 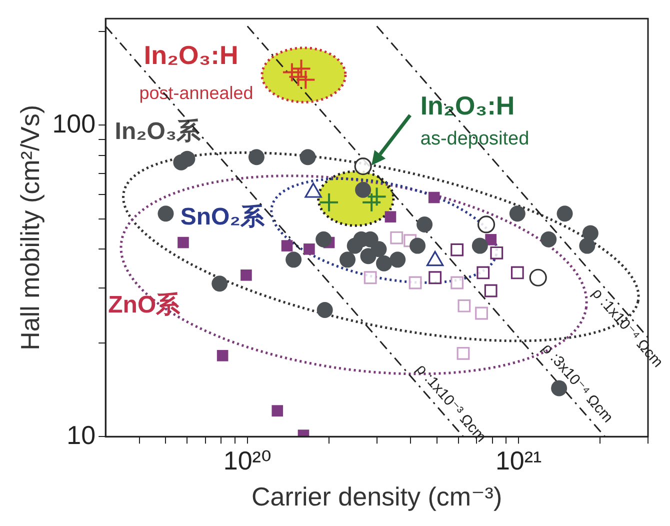 I want to click on x-tick-label: 10²⁰, so click(x=247, y=460).